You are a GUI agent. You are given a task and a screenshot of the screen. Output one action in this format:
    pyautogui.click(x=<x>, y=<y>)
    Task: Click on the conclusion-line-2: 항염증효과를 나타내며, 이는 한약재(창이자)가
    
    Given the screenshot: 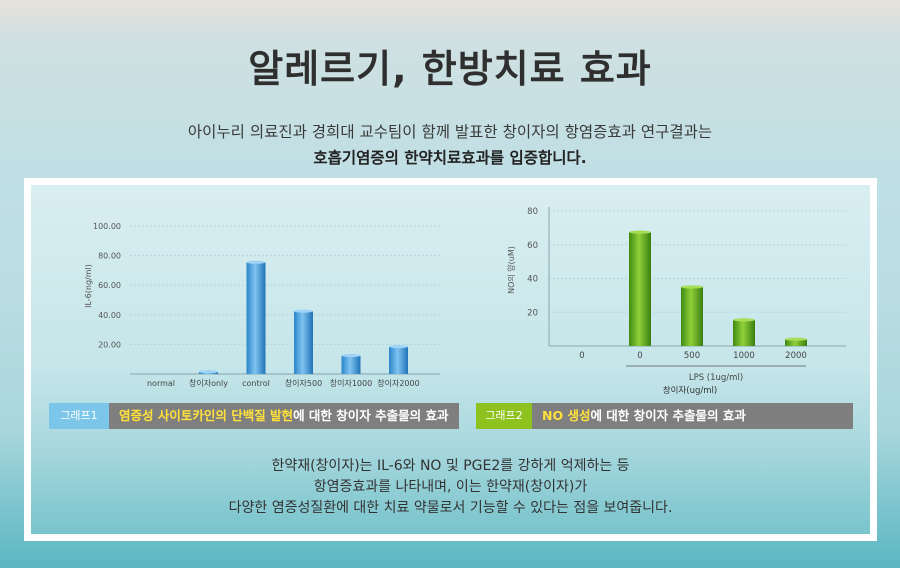 What is the action you would take?
    pyautogui.click(x=450, y=487)
    